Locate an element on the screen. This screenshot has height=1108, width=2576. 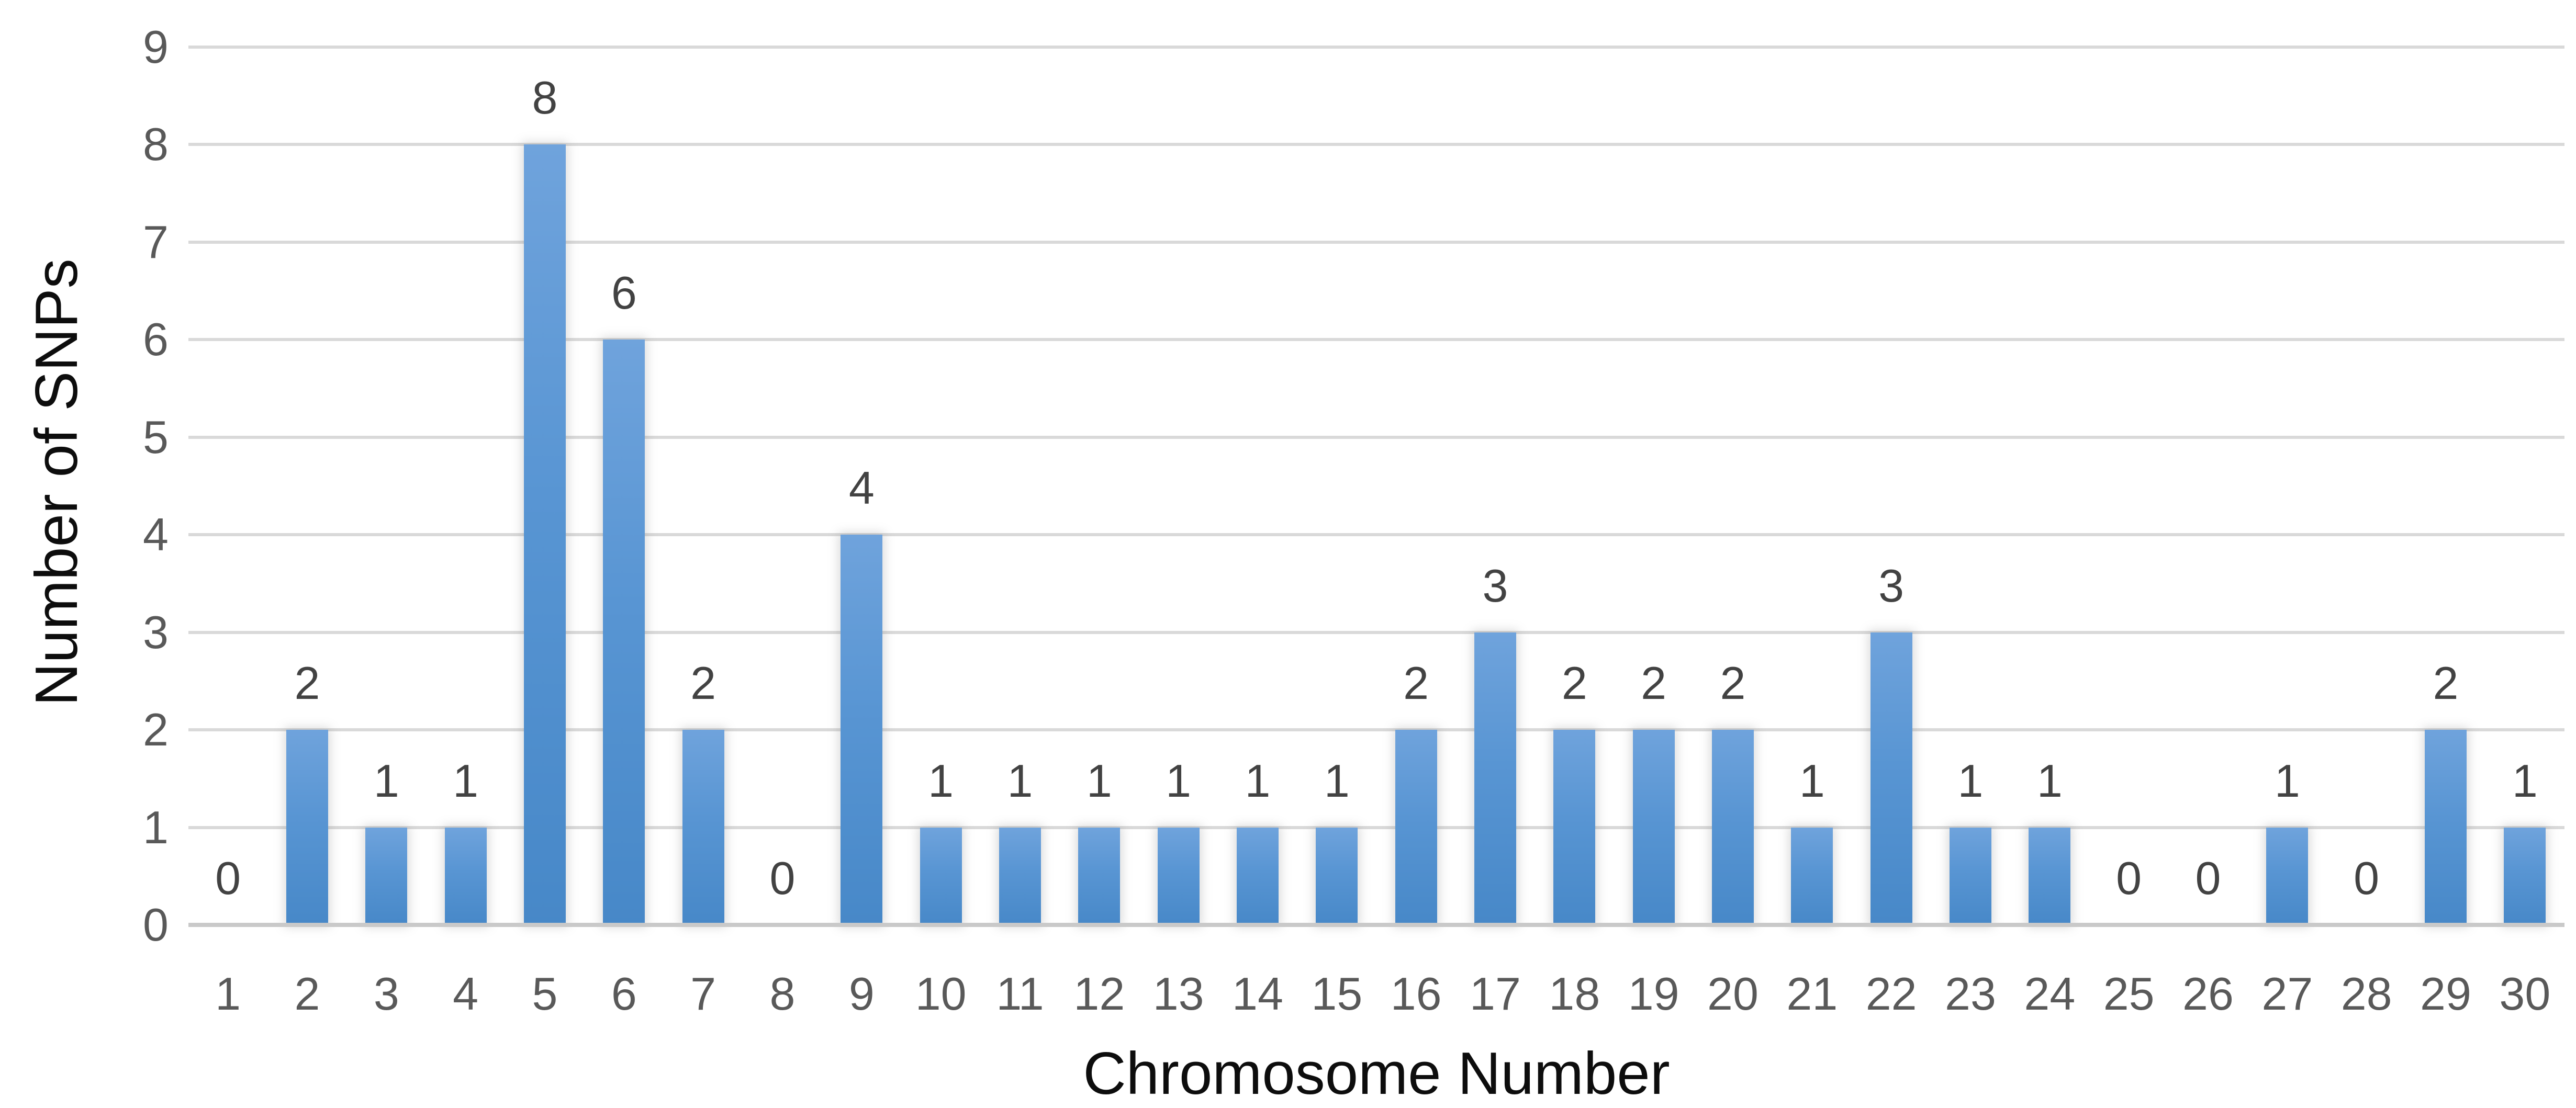
x-tick-label-29: 29 is located at coordinates (2445, 994).